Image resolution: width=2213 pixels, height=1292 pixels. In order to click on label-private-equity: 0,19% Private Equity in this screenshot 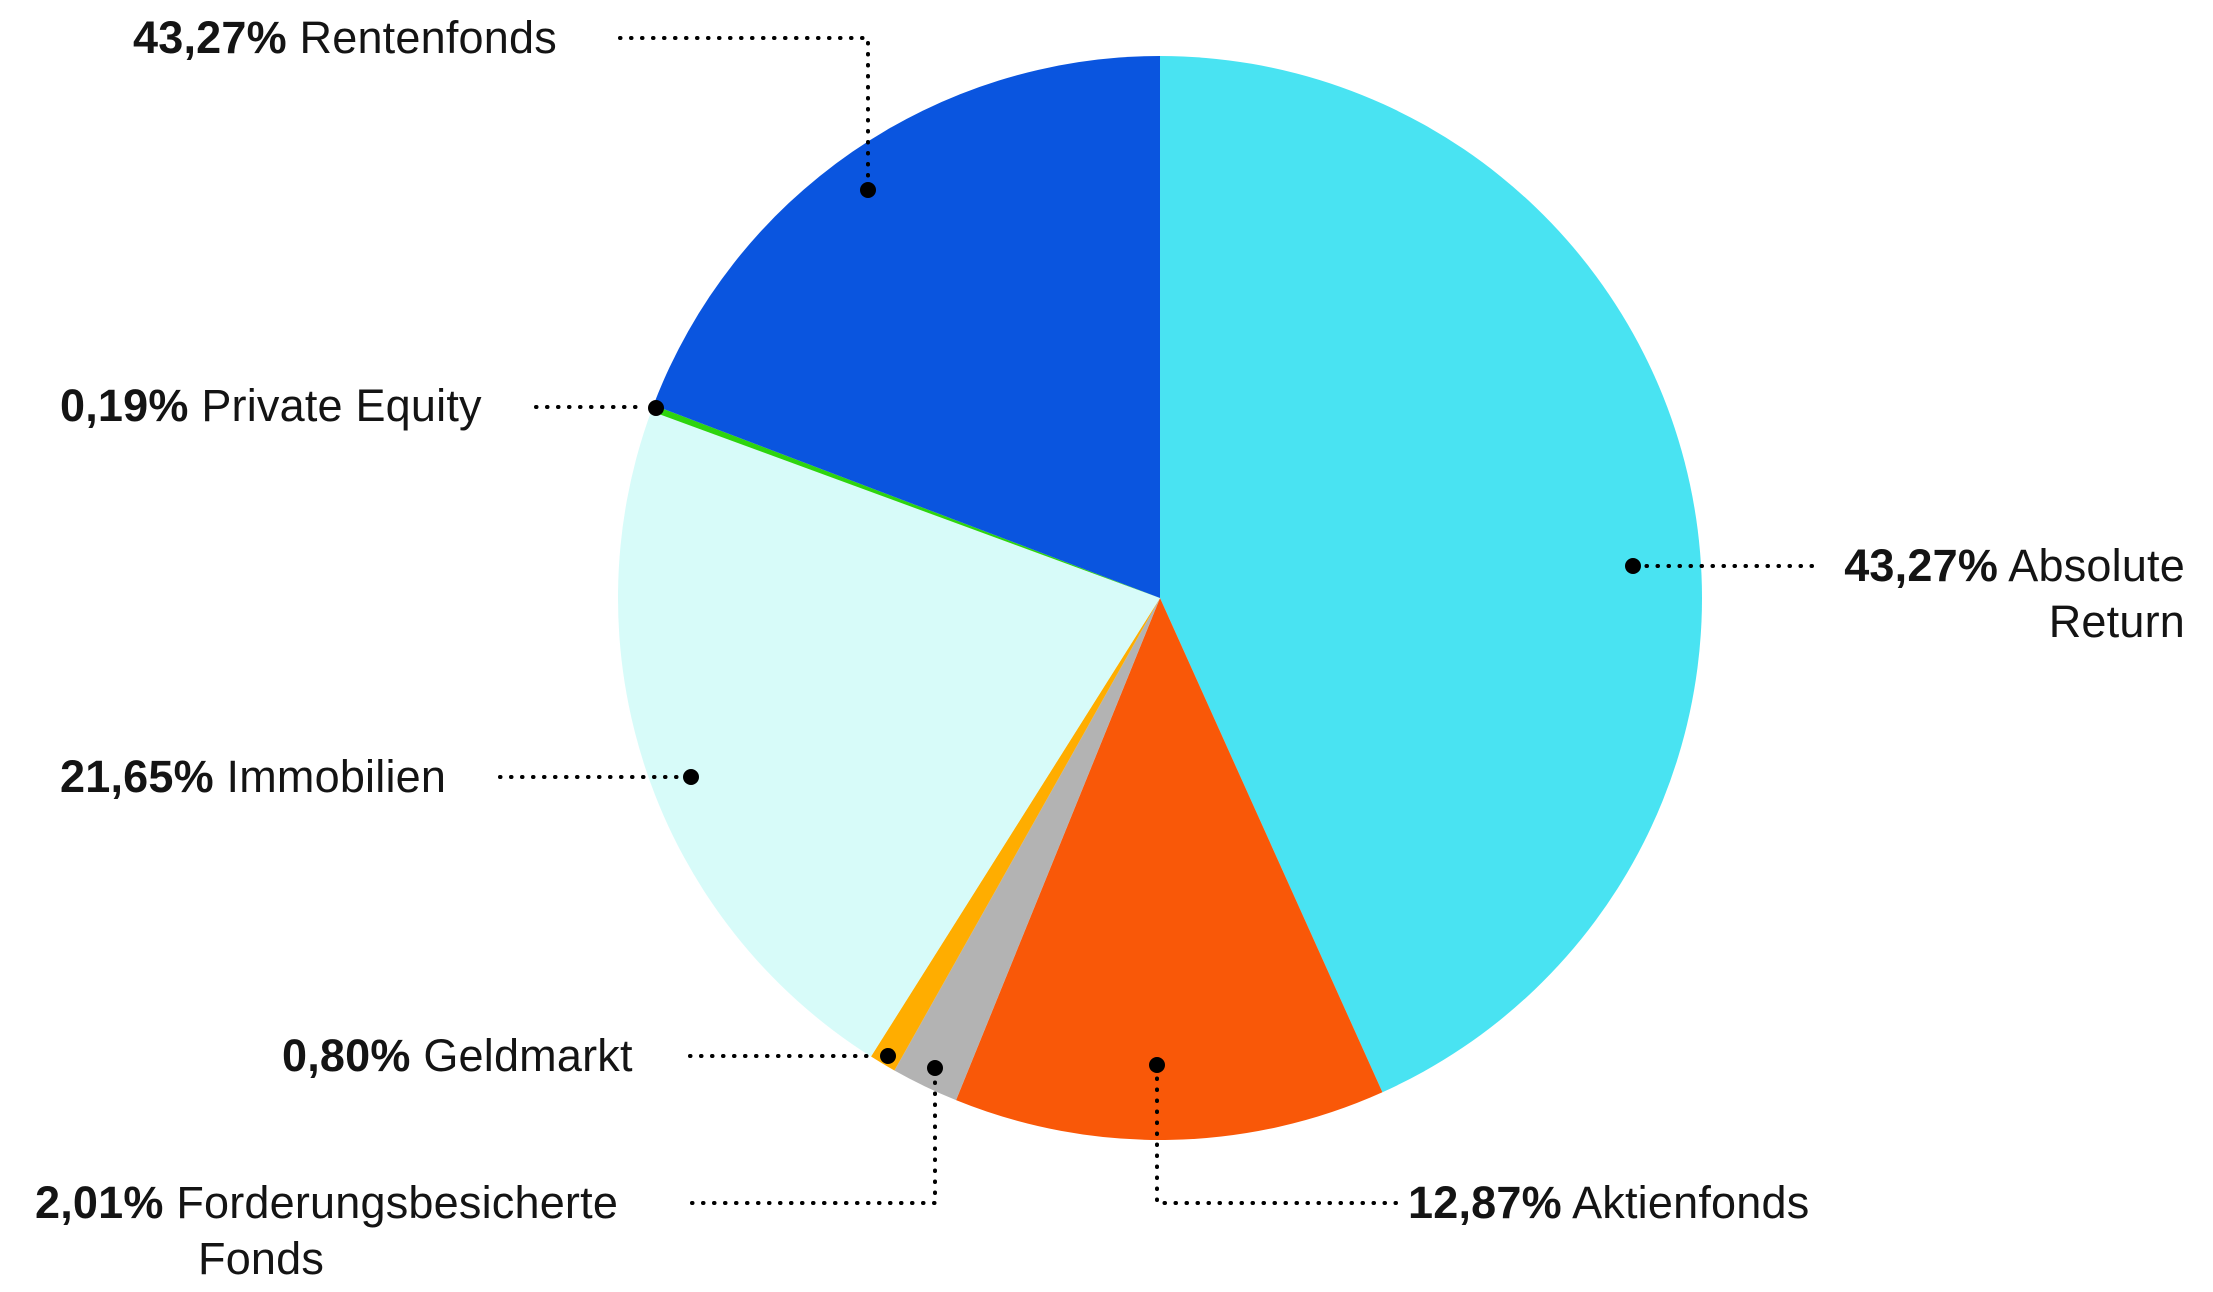, I will do `click(271, 406)`.